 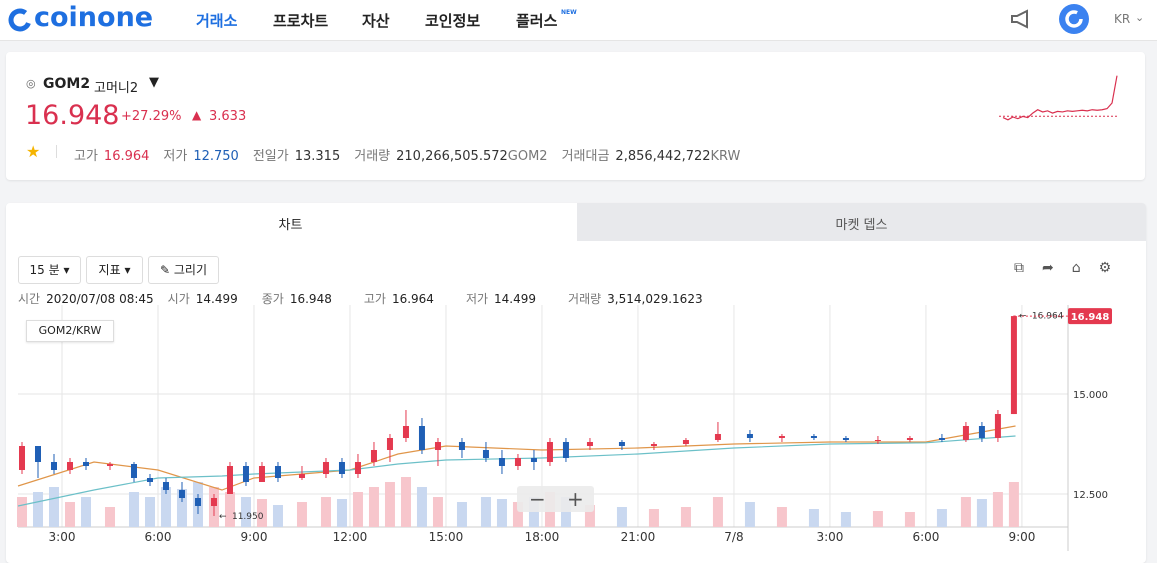 I want to click on ohlc-value: 16.964, so click(x=412, y=299).